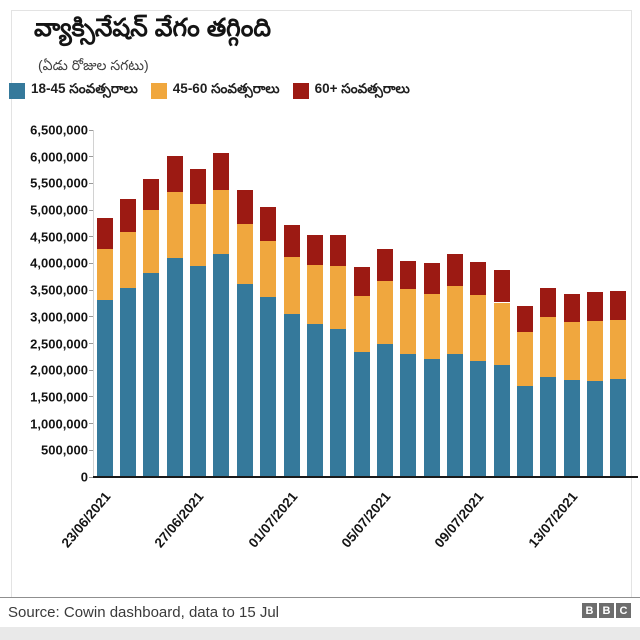 Image resolution: width=640 pixels, height=640 pixels. What do you see at coordinates (179, 520) in the screenshot?
I see `x-axis-tick-label: 27/06/2021` at bounding box center [179, 520].